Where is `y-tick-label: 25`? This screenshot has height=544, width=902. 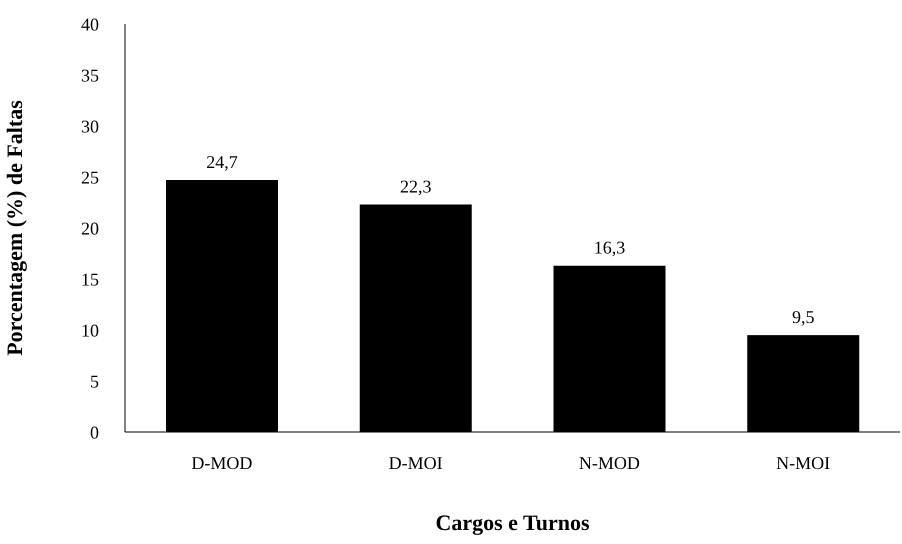 y-tick-label: 25 is located at coordinates (90, 177).